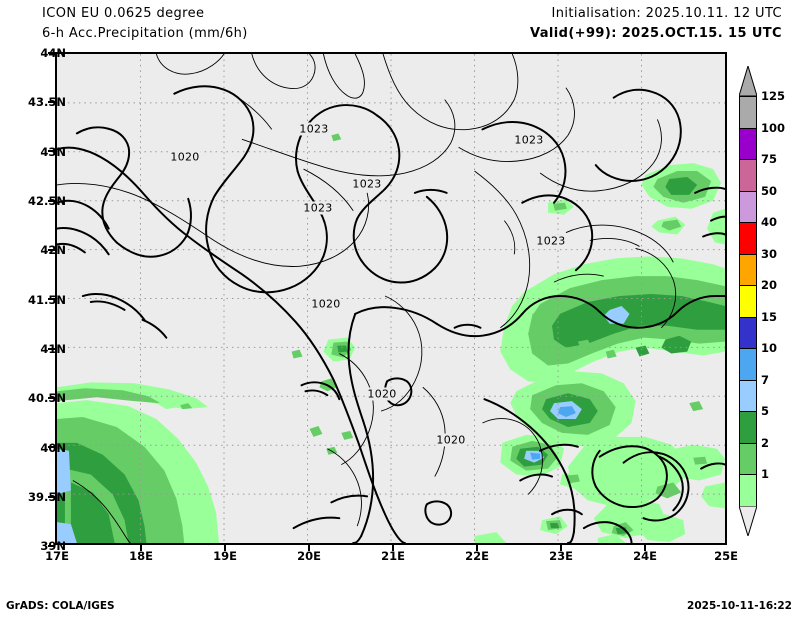 The height and width of the screenshot is (618, 800). What do you see at coordinates (765, 474) in the screenshot?
I see `colorbar-label-1: 1` at bounding box center [765, 474].